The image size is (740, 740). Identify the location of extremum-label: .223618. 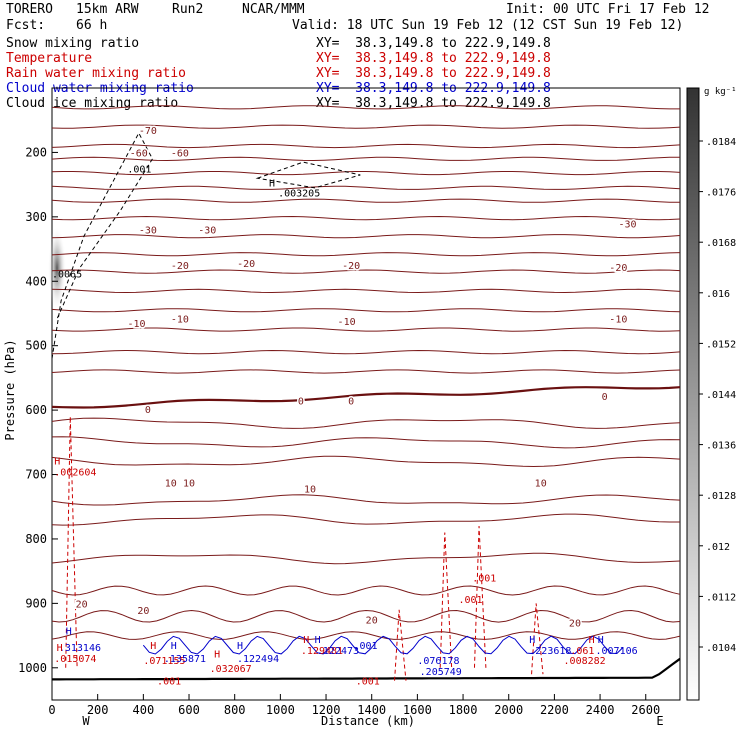
(550, 651).